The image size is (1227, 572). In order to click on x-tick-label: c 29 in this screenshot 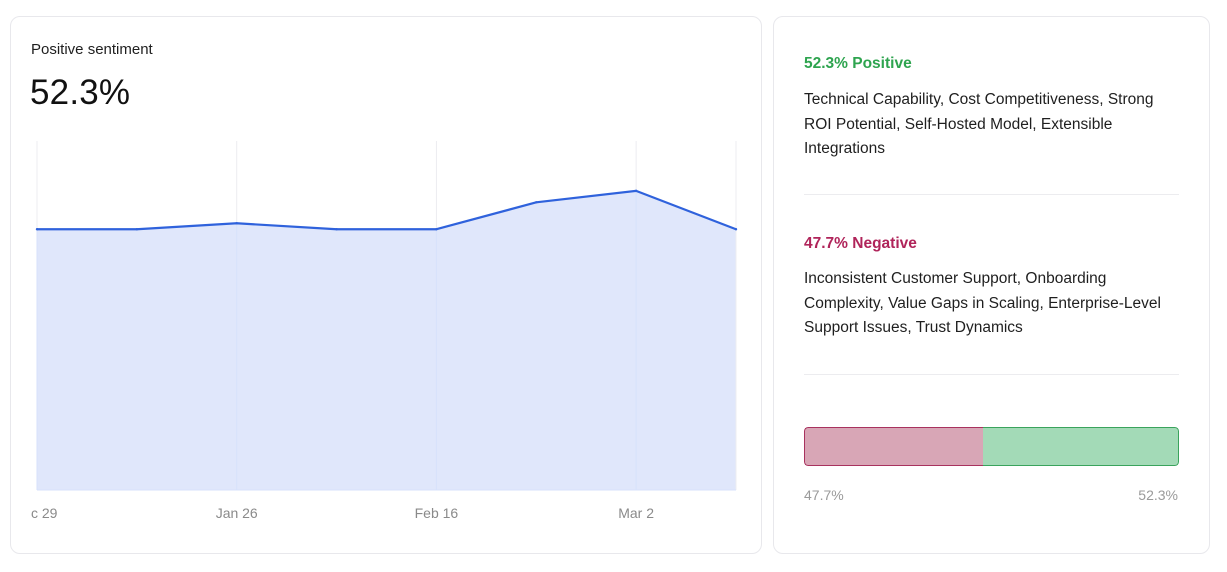, I will do `click(44, 513)`.